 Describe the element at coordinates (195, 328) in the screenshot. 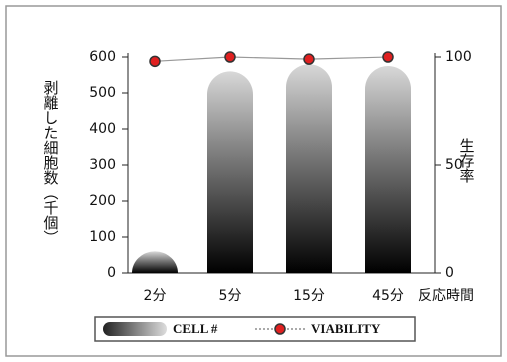

I see `legend-label: CELL #` at that location.